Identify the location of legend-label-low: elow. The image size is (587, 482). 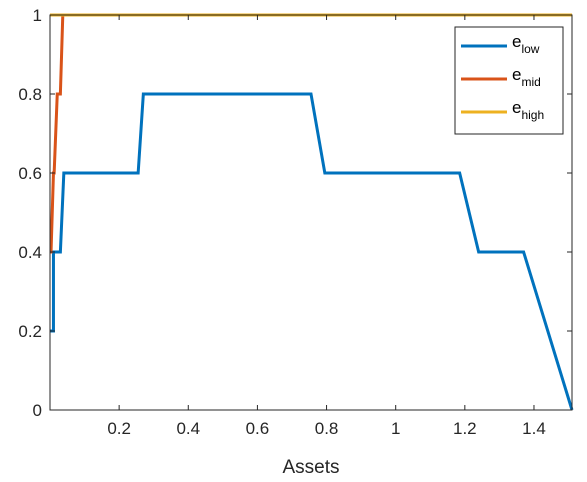
(526, 44).